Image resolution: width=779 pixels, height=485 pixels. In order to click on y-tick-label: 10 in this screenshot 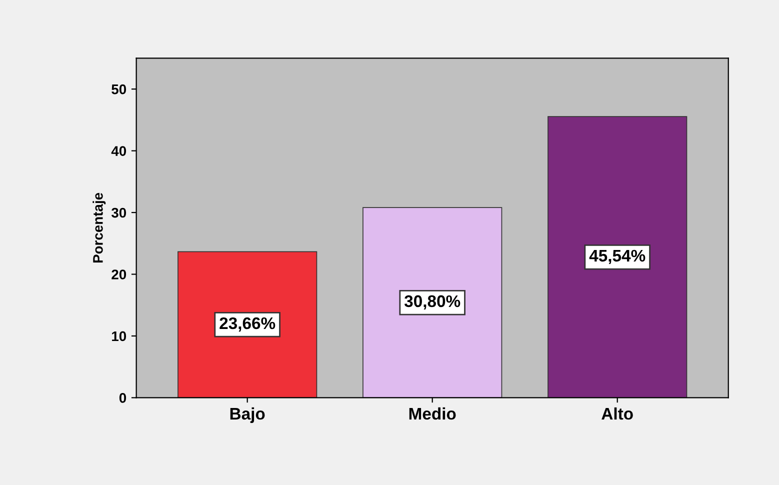, I will do `click(119, 336)`.